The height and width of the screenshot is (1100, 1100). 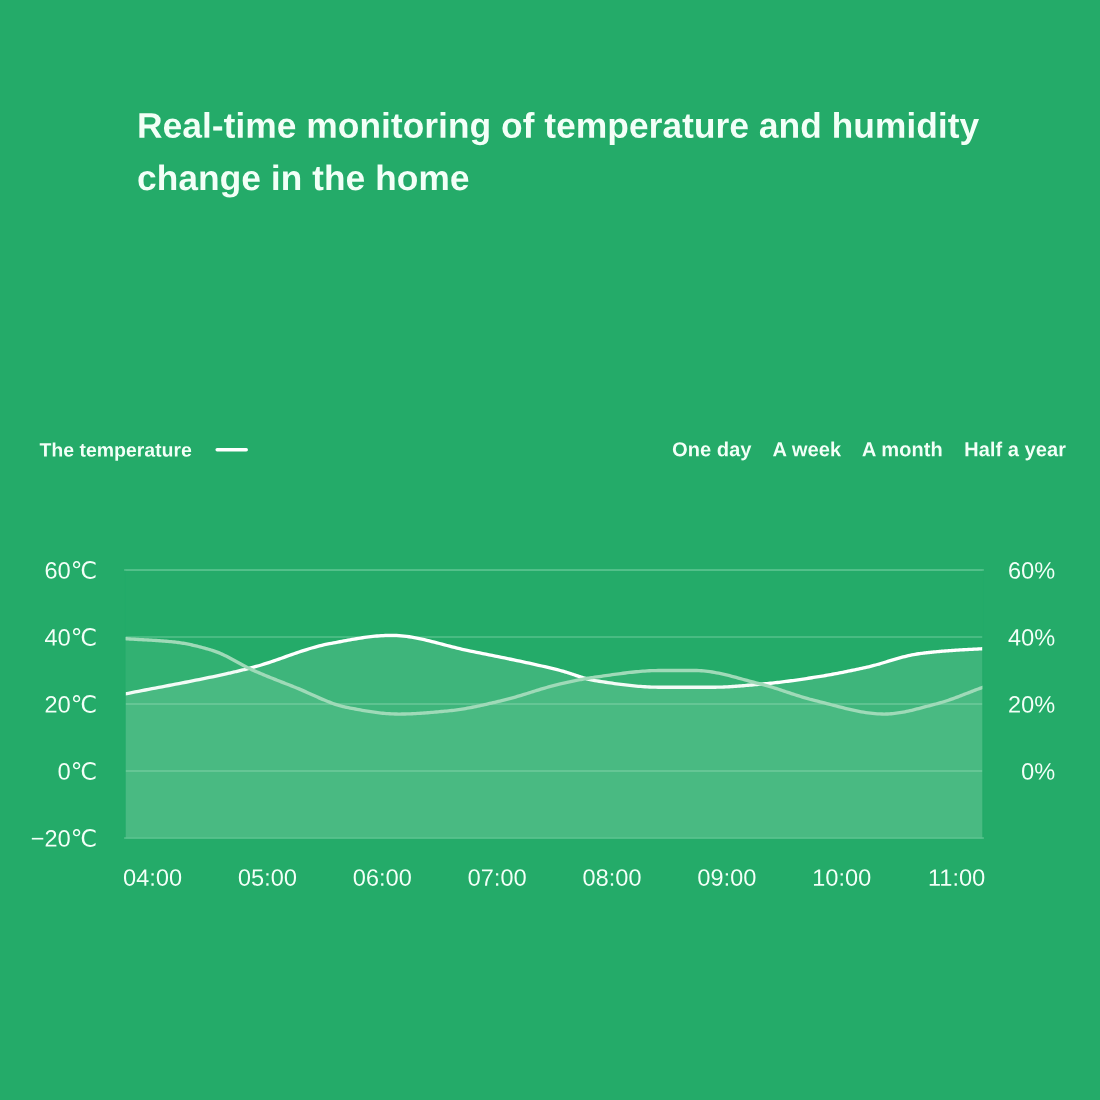 What do you see at coordinates (1015, 451) in the screenshot?
I see `text: Half a year` at bounding box center [1015, 451].